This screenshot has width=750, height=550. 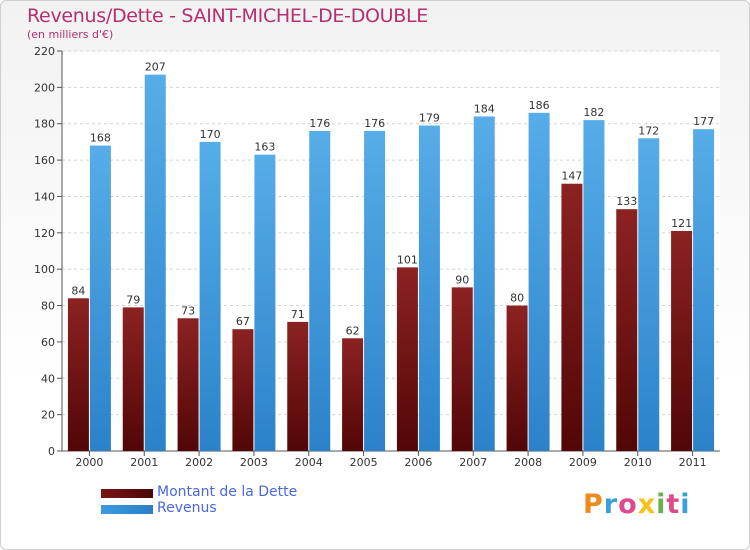 What do you see at coordinates (48, 415) in the screenshot?
I see `y-tick-label: 20` at bounding box center [48, 415].